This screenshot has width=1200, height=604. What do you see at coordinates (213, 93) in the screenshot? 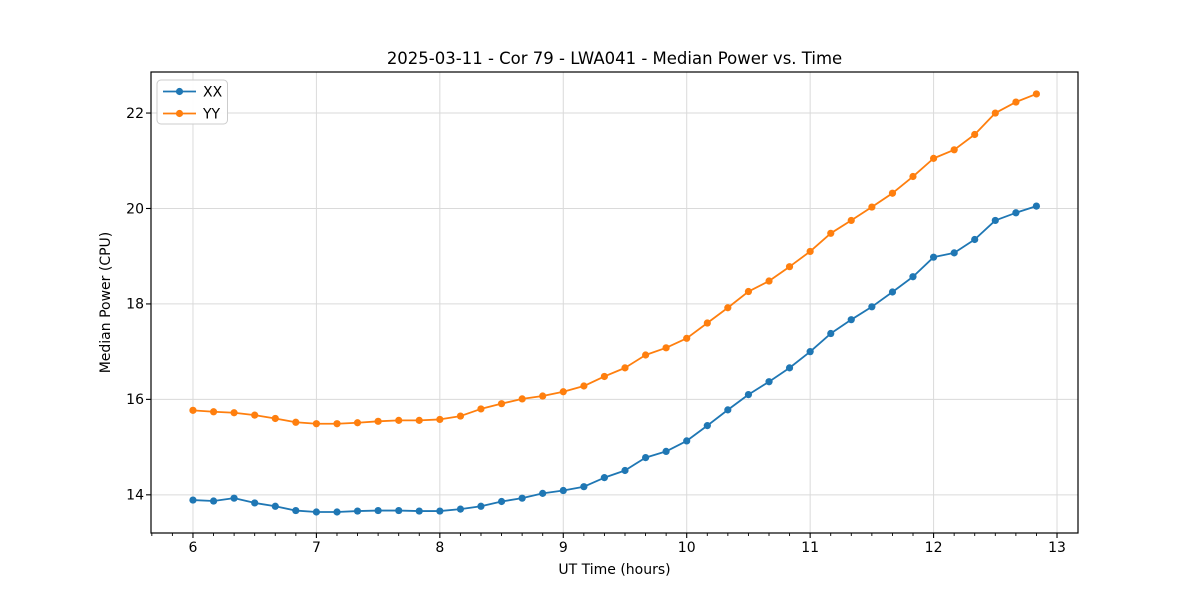
I see `legend-label: XX` at bounding box center [213, 93].